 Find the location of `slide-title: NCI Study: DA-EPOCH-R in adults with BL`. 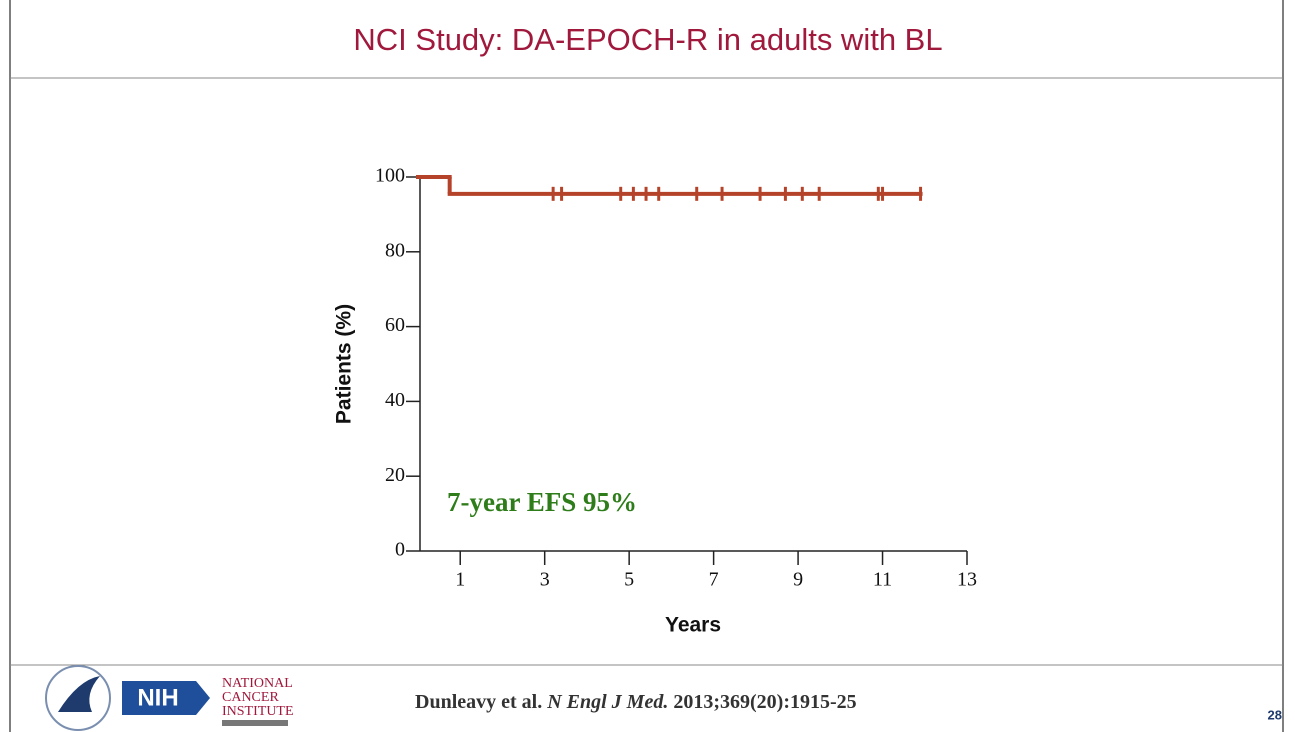

slide-title: NCI Study: DA-EPOCH-R in adults with BL is located at coordinates (647, 39).